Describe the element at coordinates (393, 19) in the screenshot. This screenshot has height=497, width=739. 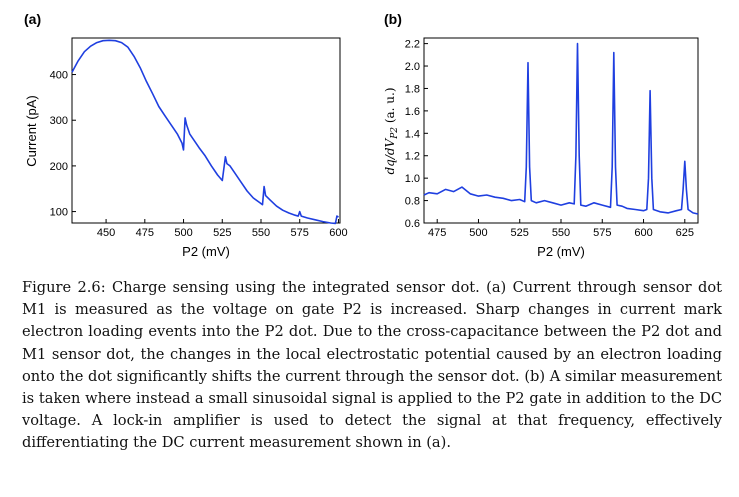
I see `panel-label-b: (b)` at that location.